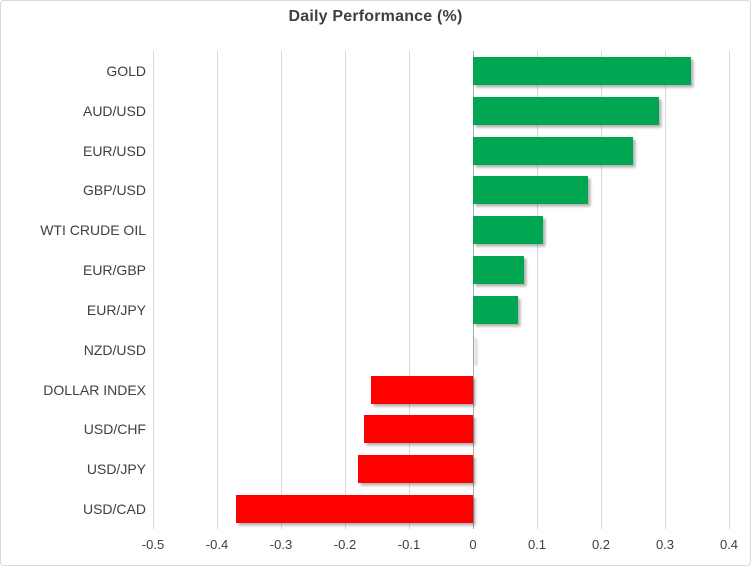 This screenshot has height=568, width=753. I want to click on category-label-gbp-usd: GBP/USD, so click(114, 190).